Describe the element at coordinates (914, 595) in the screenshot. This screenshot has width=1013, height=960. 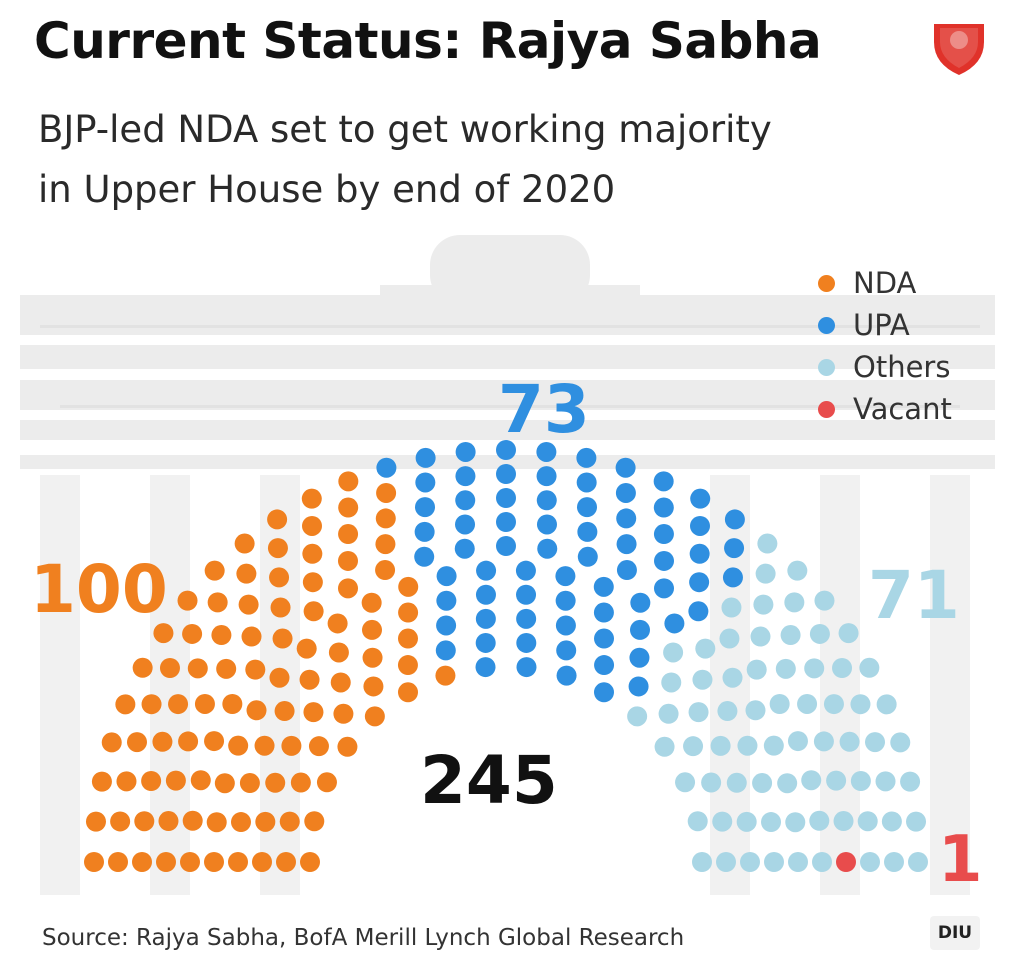
I see `others-count-label: 71` at that location.